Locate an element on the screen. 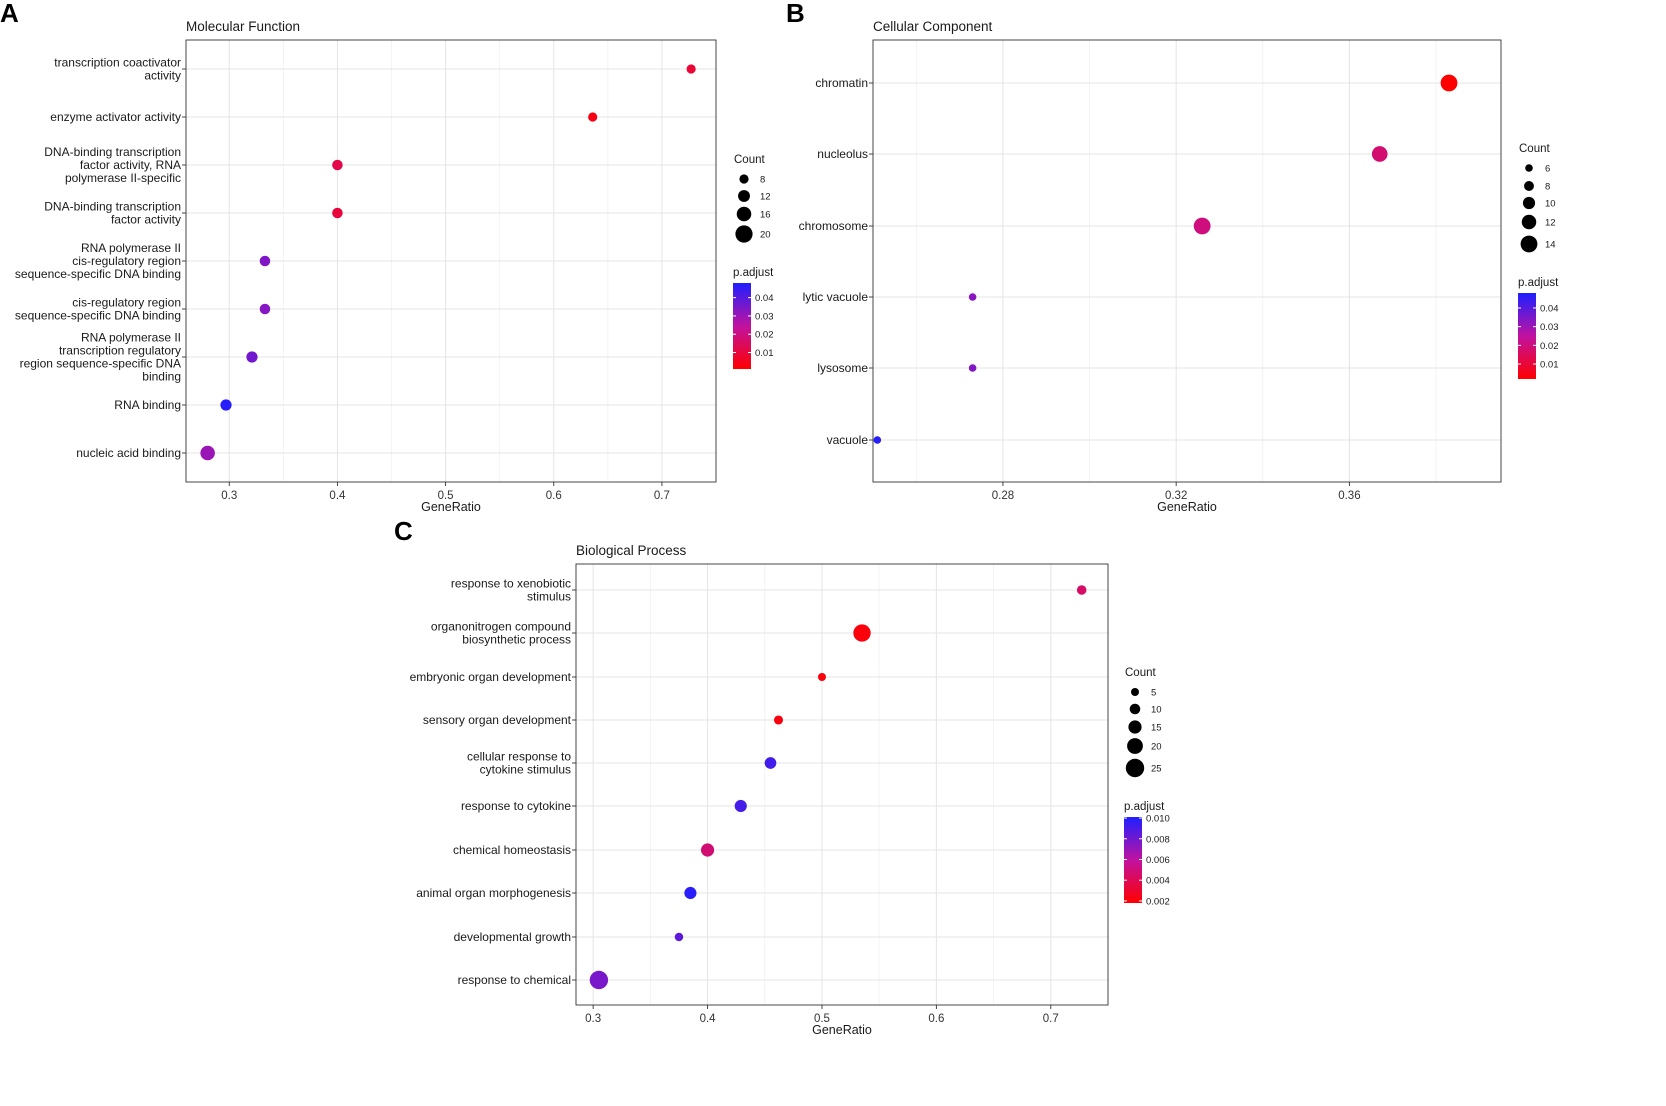 The width and height of the screenshot is (1666, 1106). padjust-legend-label: 0.03 is located at coordinates (1549, 327).